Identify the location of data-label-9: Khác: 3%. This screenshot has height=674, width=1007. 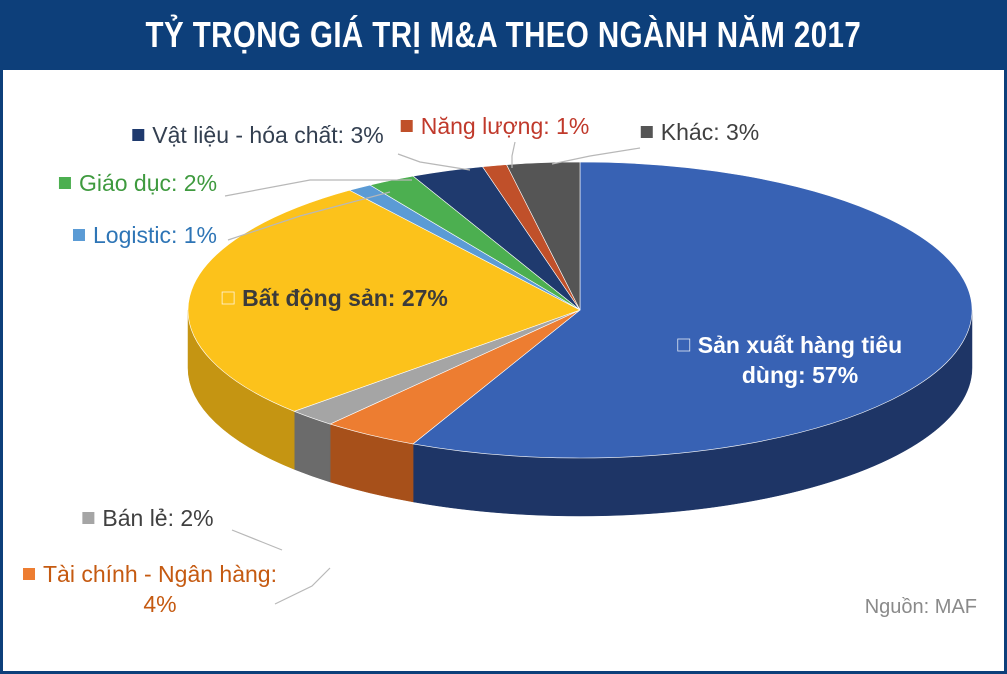
(699, 132).